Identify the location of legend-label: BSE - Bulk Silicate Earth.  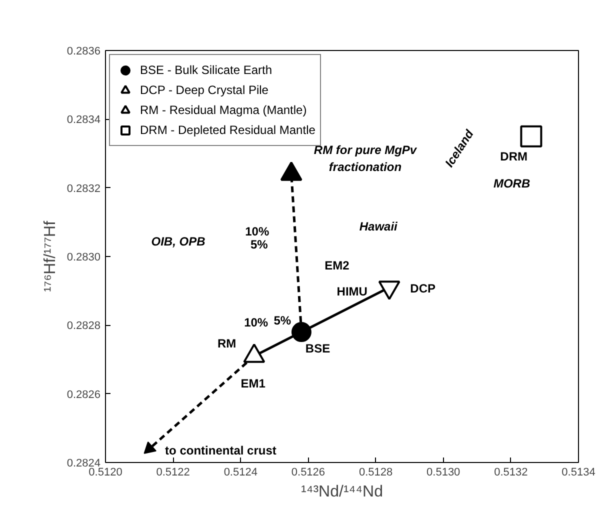
(206, 70).